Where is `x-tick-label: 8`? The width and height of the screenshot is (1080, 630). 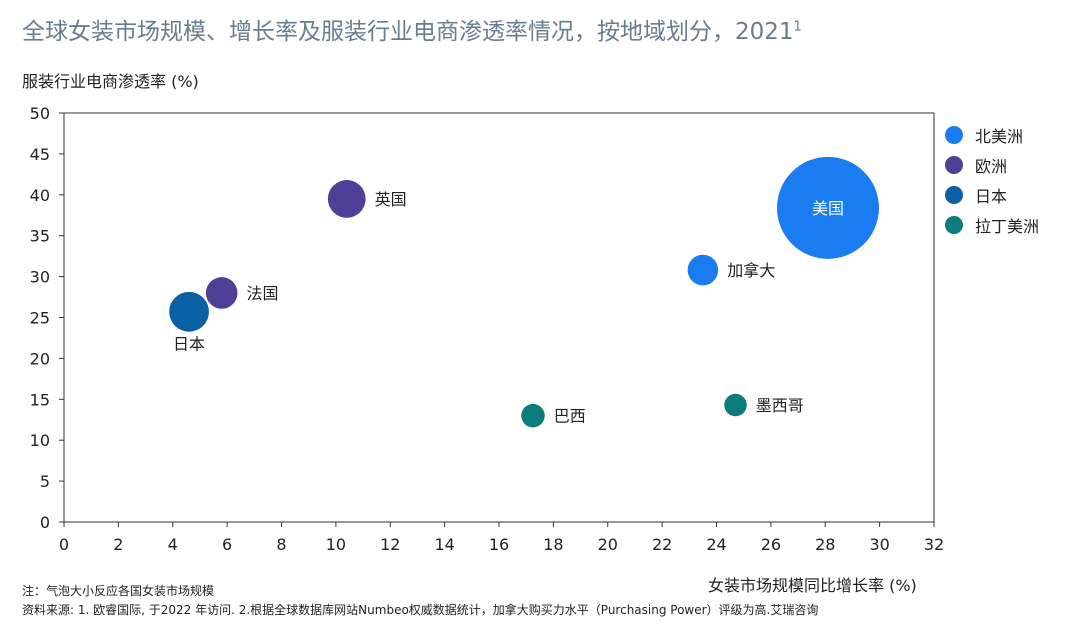 x-tick-label: 8 is located at coordinates (281, 544).